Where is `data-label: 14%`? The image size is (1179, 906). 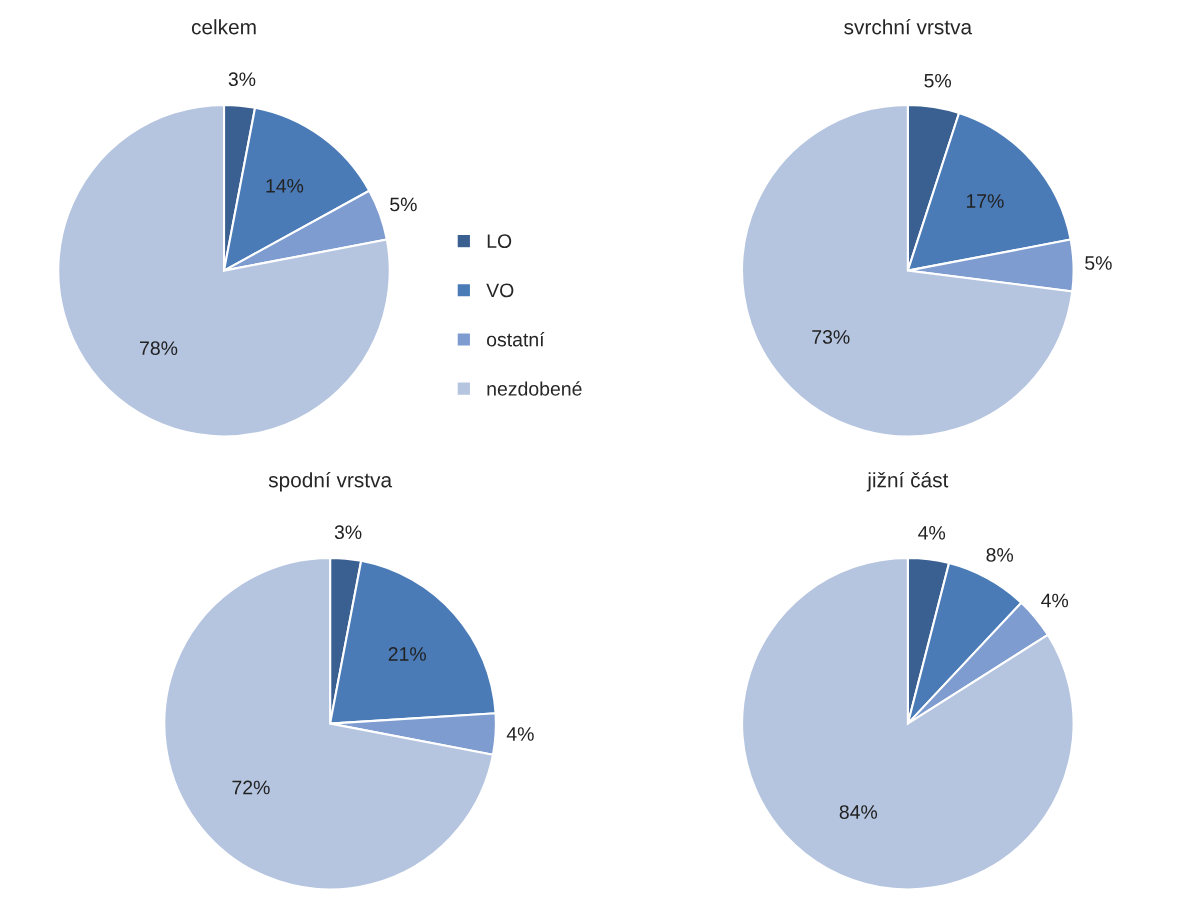 data-label: 14% is located at coordinates (285, 186).